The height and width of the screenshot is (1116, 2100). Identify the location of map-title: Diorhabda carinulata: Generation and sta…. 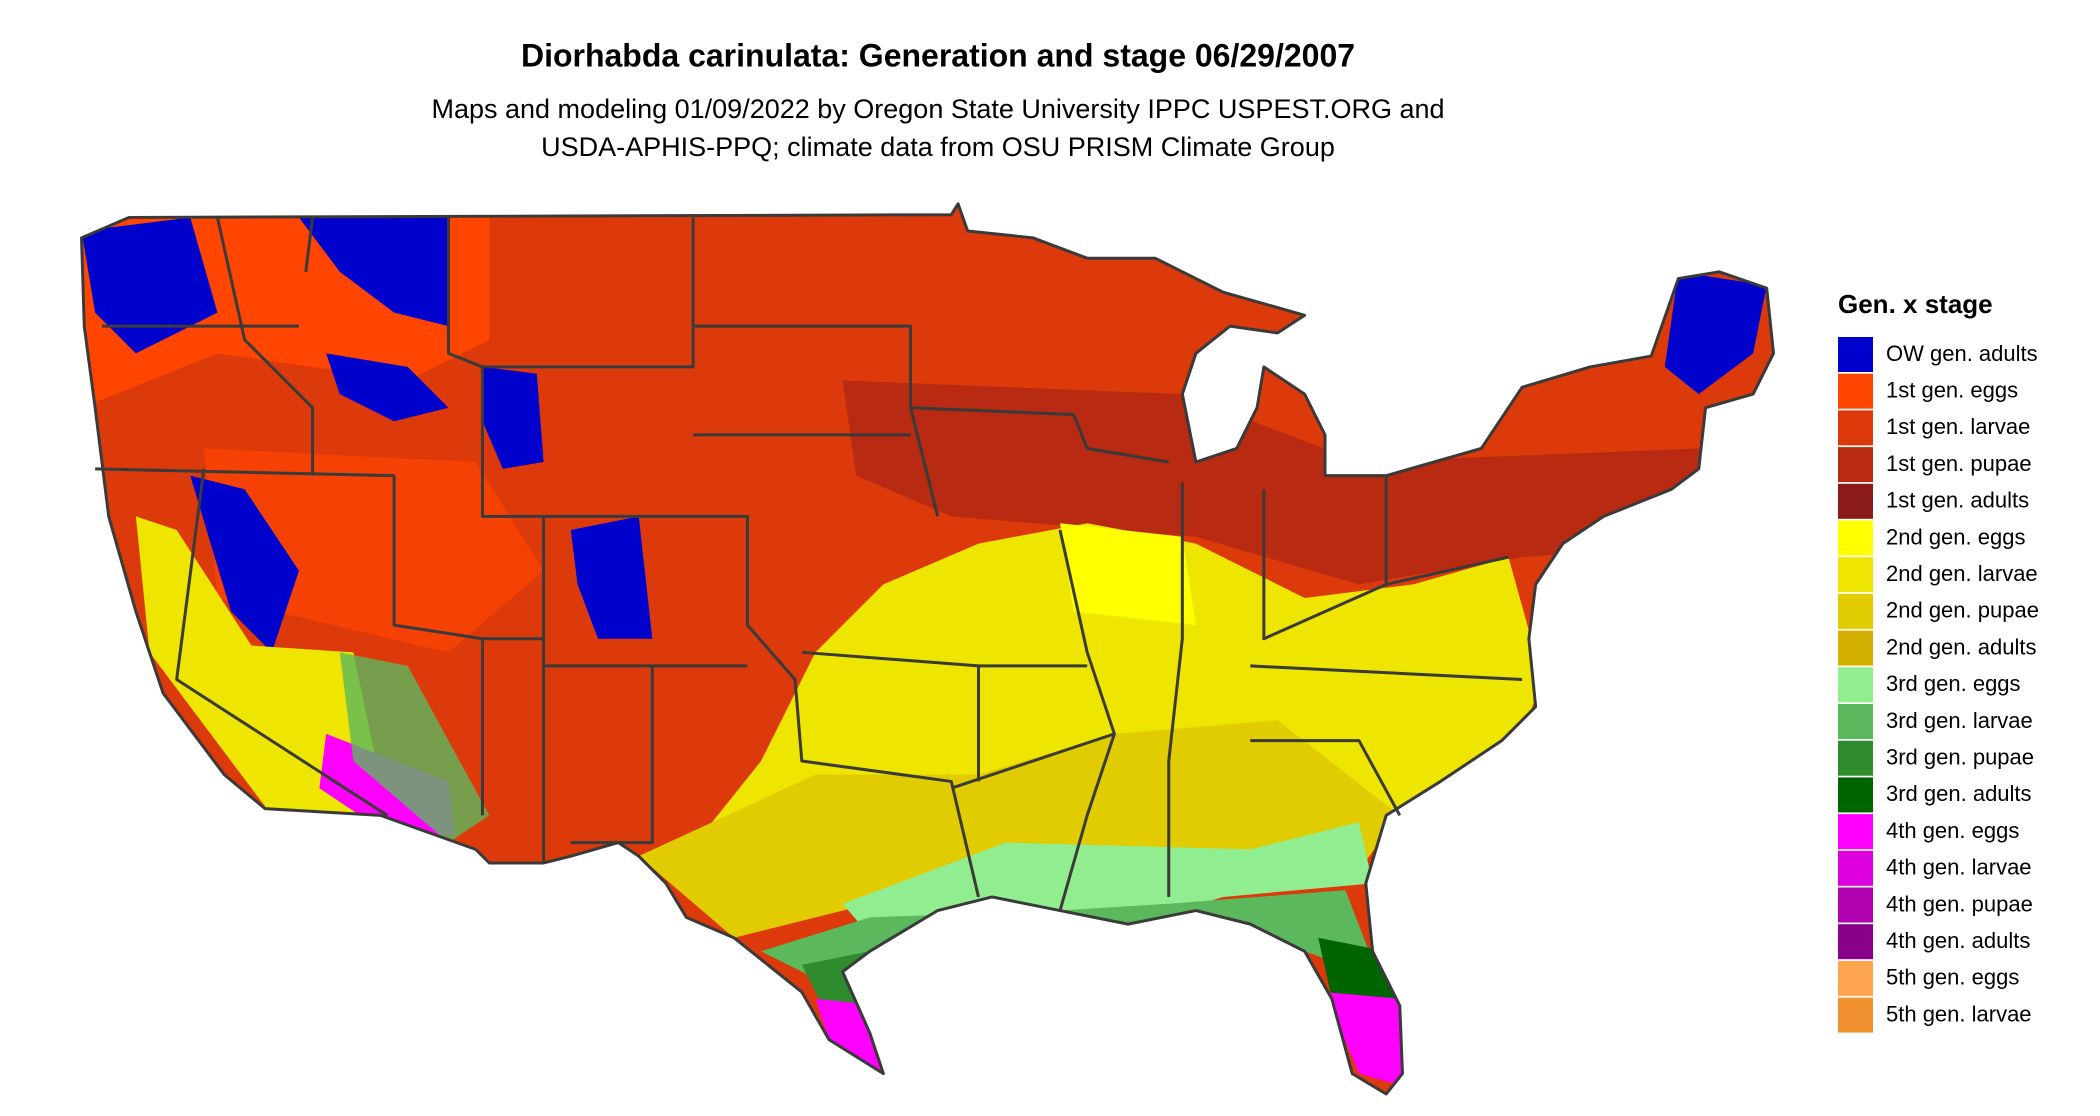
(938, 55).